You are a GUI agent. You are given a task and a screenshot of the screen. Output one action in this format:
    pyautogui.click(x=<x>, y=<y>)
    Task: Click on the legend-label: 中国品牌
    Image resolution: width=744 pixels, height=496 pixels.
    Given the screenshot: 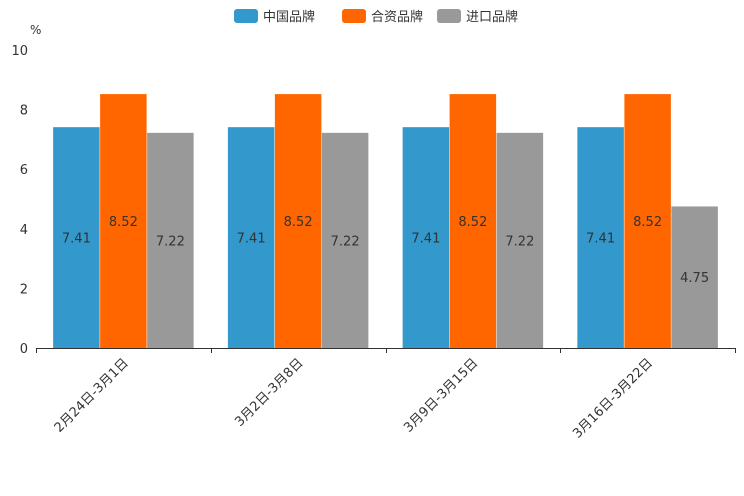 What is the action you would take?
    pyautogui.click(x=289, y=17)
    